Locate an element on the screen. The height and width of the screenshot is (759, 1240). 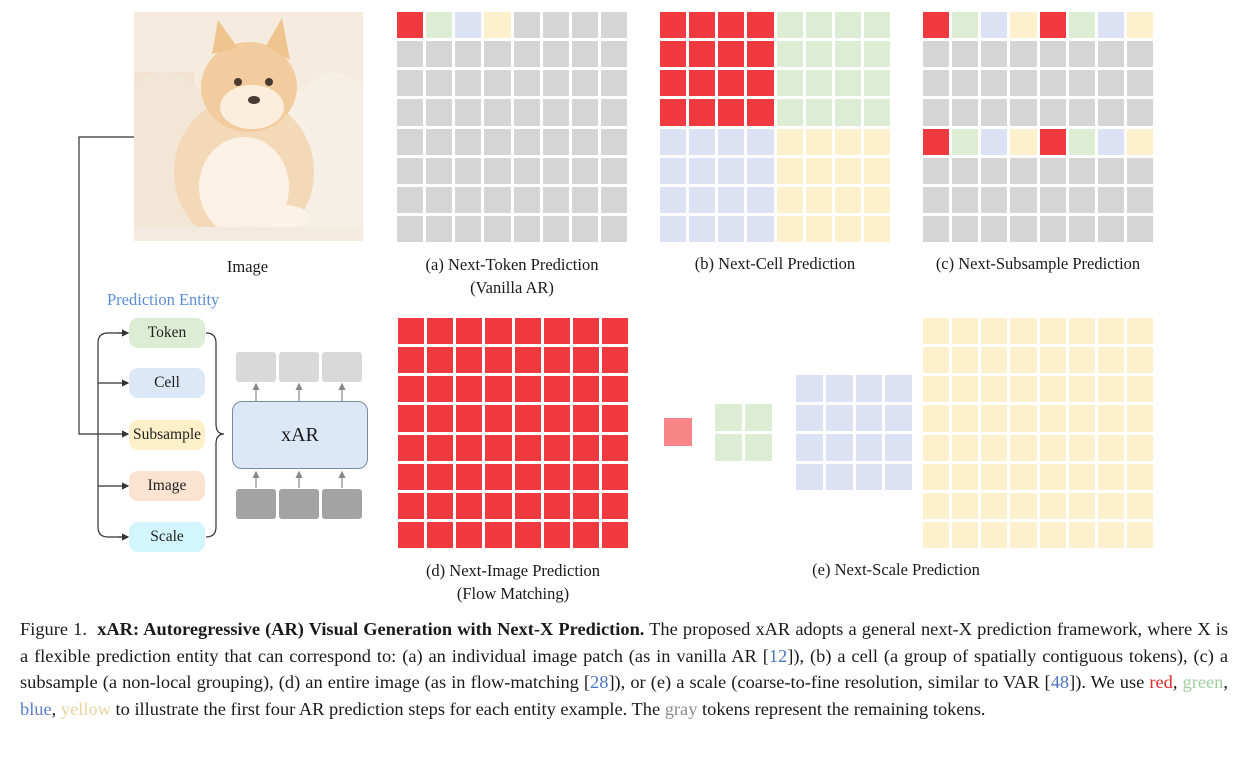
caption-ref-48: 48 is located at coordinates (1060, 682).